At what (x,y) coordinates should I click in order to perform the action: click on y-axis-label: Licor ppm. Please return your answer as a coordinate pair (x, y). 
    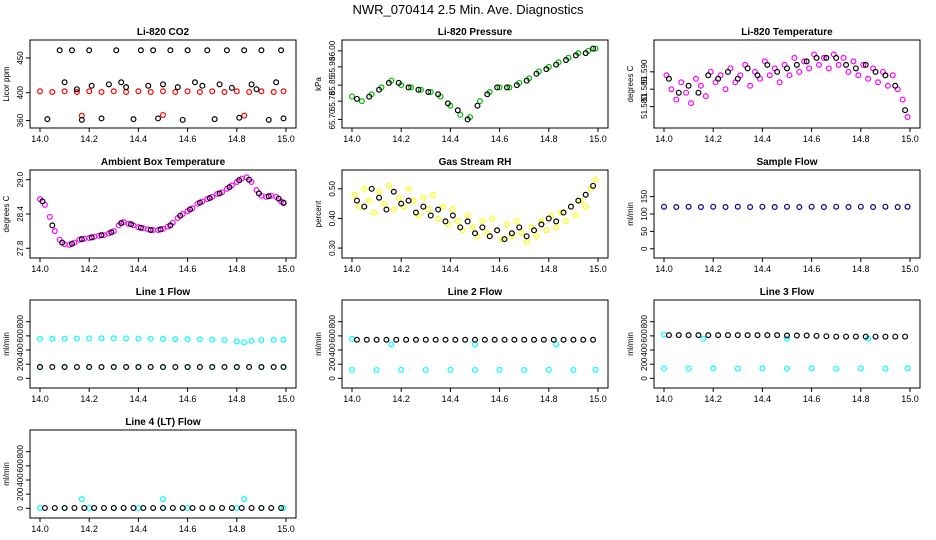
    Looking at the image, I should click on (6, 83).